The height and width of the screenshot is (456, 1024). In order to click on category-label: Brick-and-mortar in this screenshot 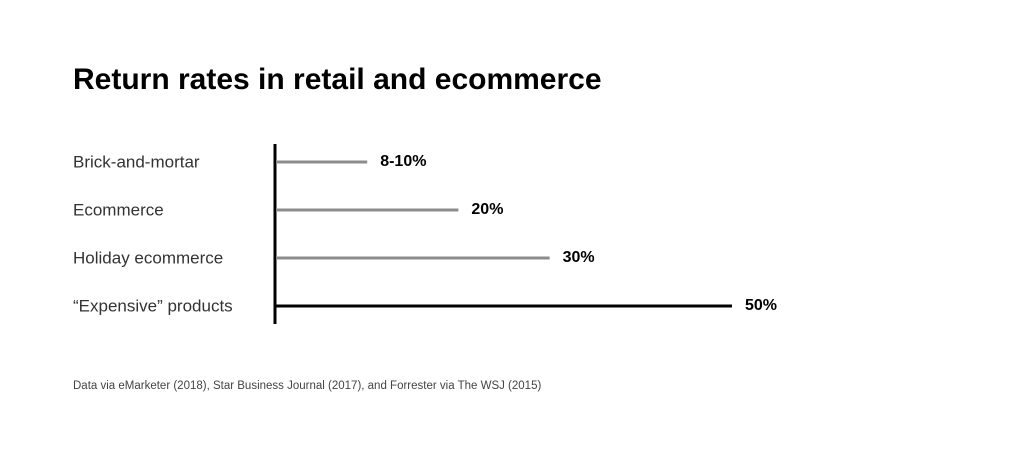, I will do `click(136, 161)`.